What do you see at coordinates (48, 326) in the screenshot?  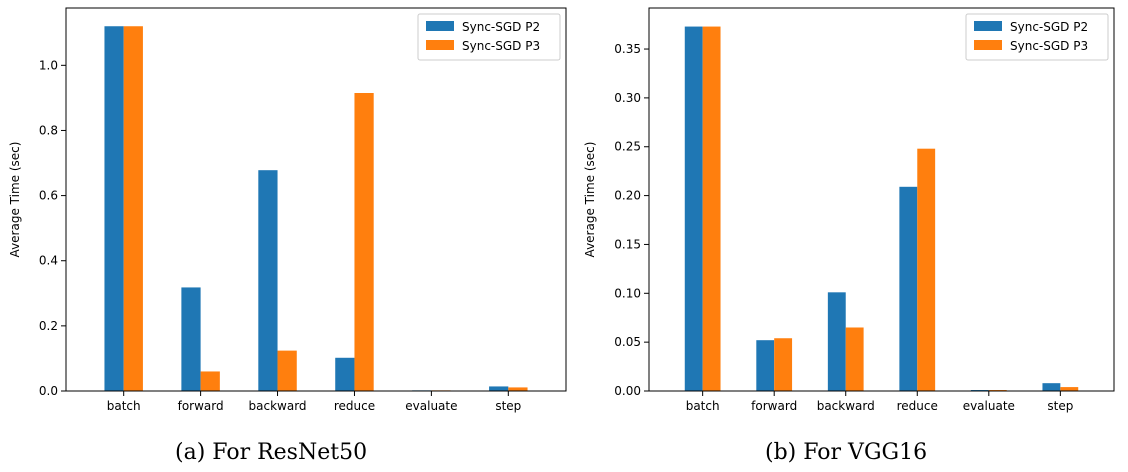 I see `y-tick-label: 0.2` at bounding box center [48, 326].